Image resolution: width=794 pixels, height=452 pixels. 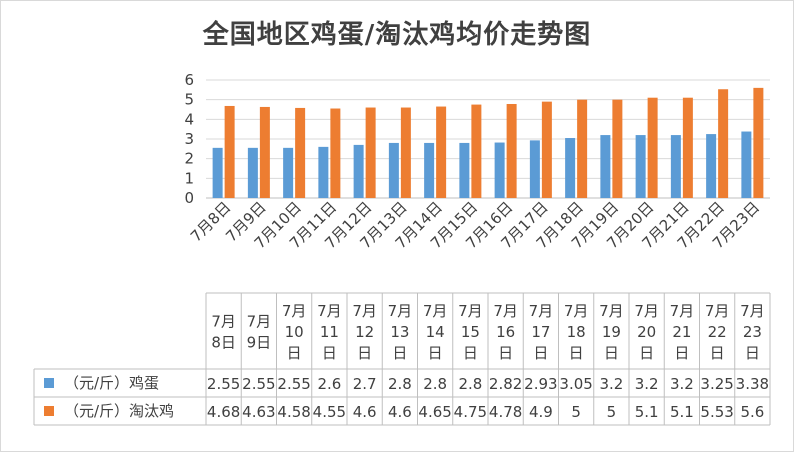 I want to click on table-header-cell: 7月 18 日, so click(x=576, y=332).